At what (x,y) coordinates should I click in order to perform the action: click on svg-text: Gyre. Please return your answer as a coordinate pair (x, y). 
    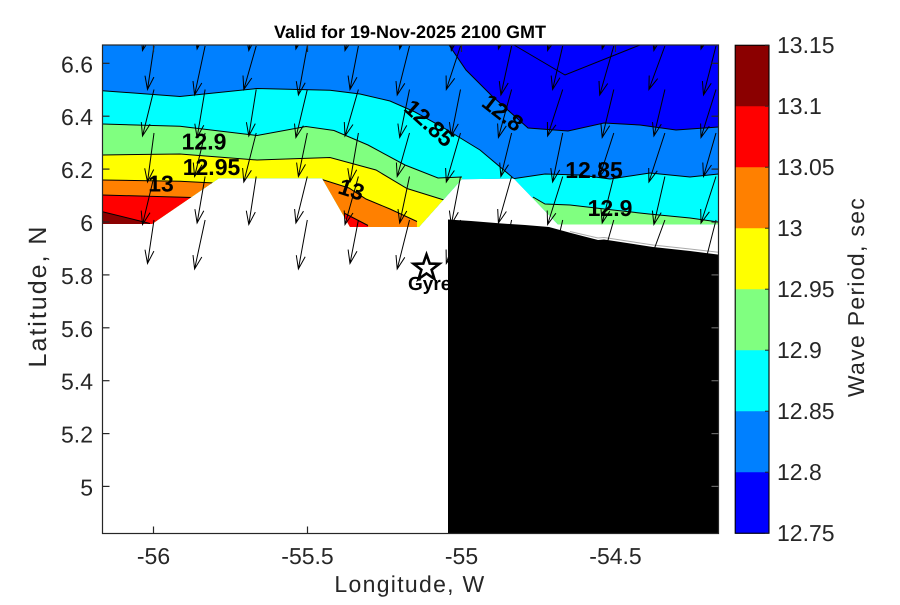
    Looking at the image, I should click on (429, 284).